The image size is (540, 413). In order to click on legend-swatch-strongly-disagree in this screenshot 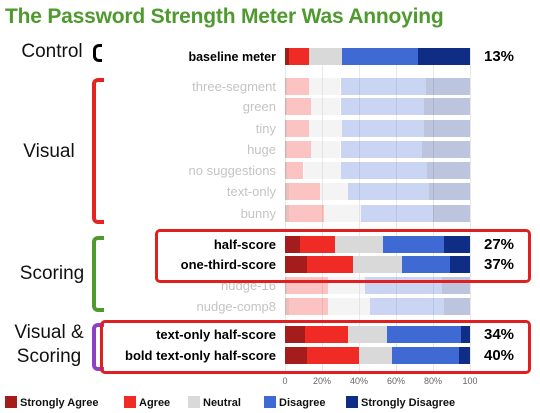, I will do `click(352, 402)`.